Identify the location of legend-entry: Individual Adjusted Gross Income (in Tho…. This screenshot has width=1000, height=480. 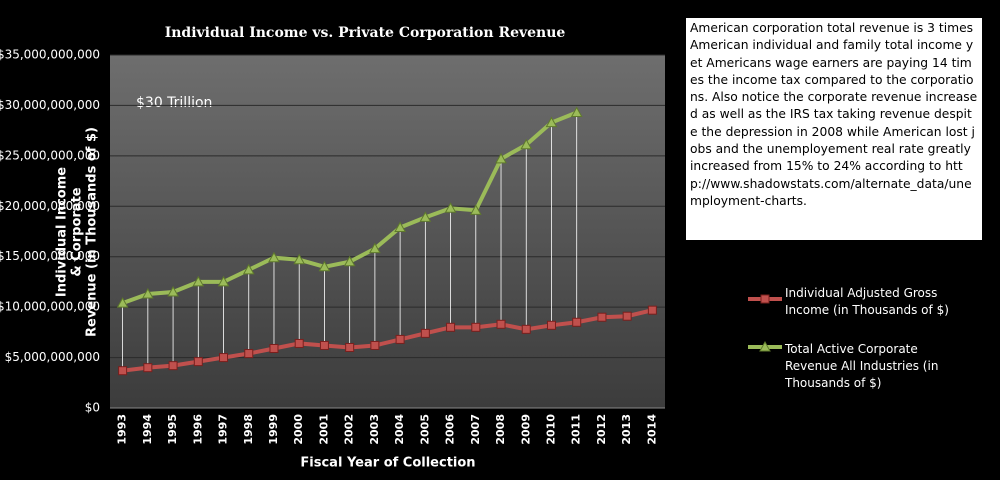
(867, 301).